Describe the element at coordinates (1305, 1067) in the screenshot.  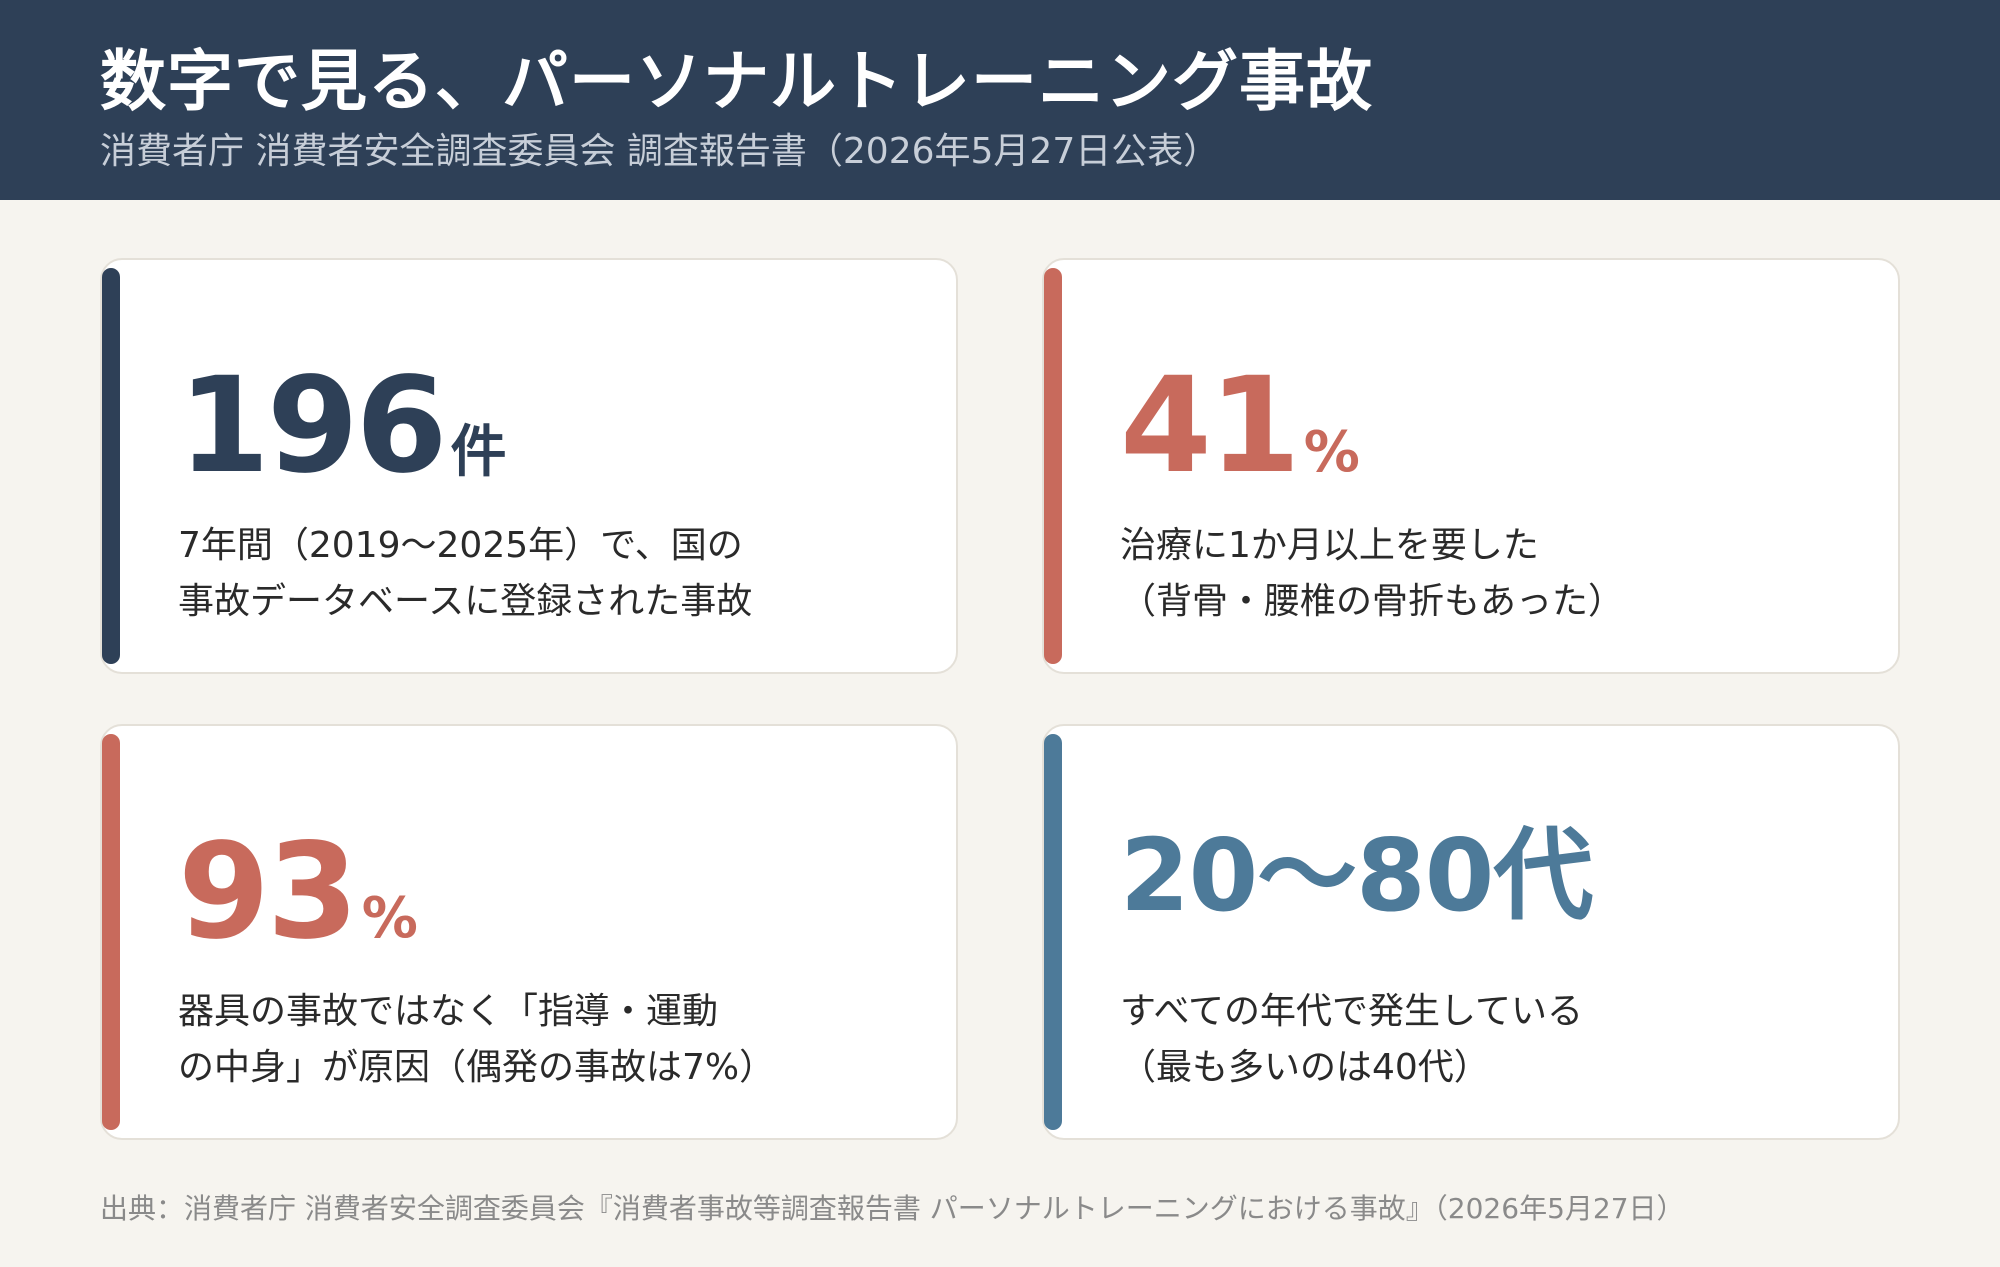
I see `description-line: （最も多いのは40代）` at that location.